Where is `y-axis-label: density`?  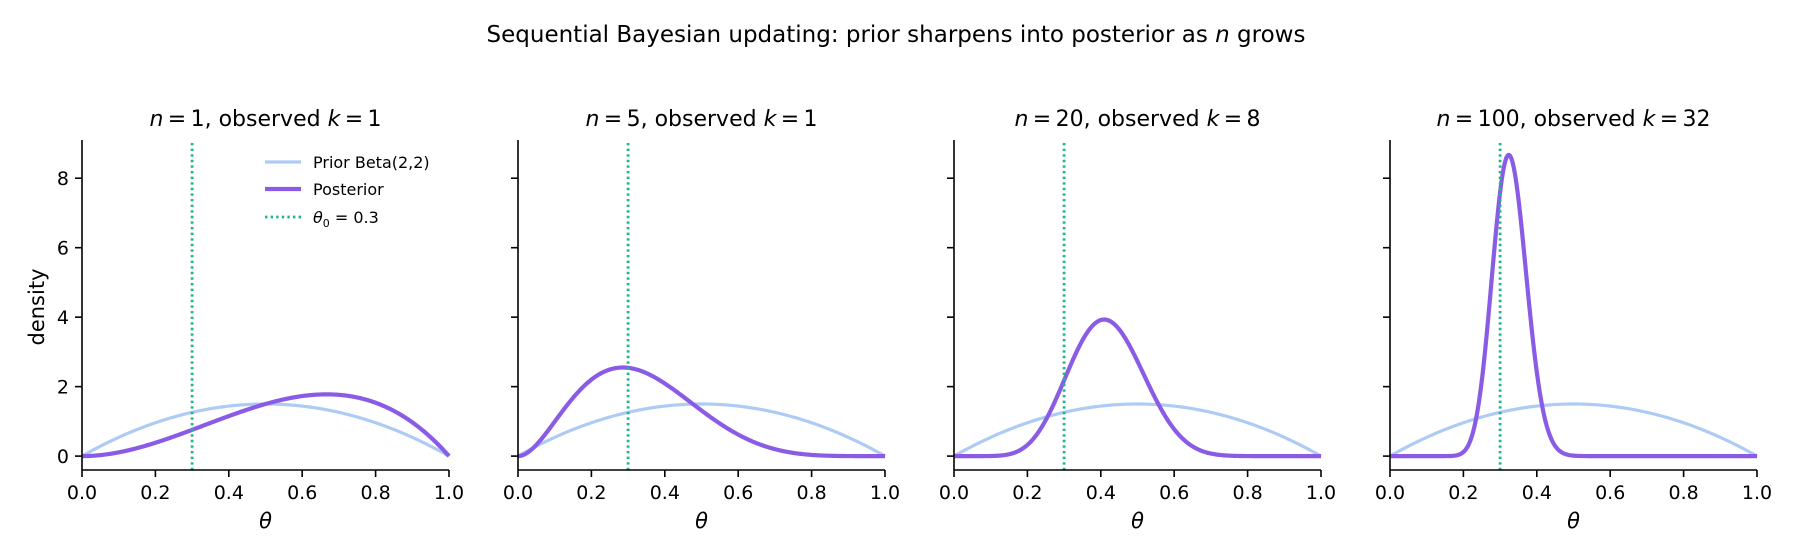 y-axis-label: density is located at coordinates (37, 307).